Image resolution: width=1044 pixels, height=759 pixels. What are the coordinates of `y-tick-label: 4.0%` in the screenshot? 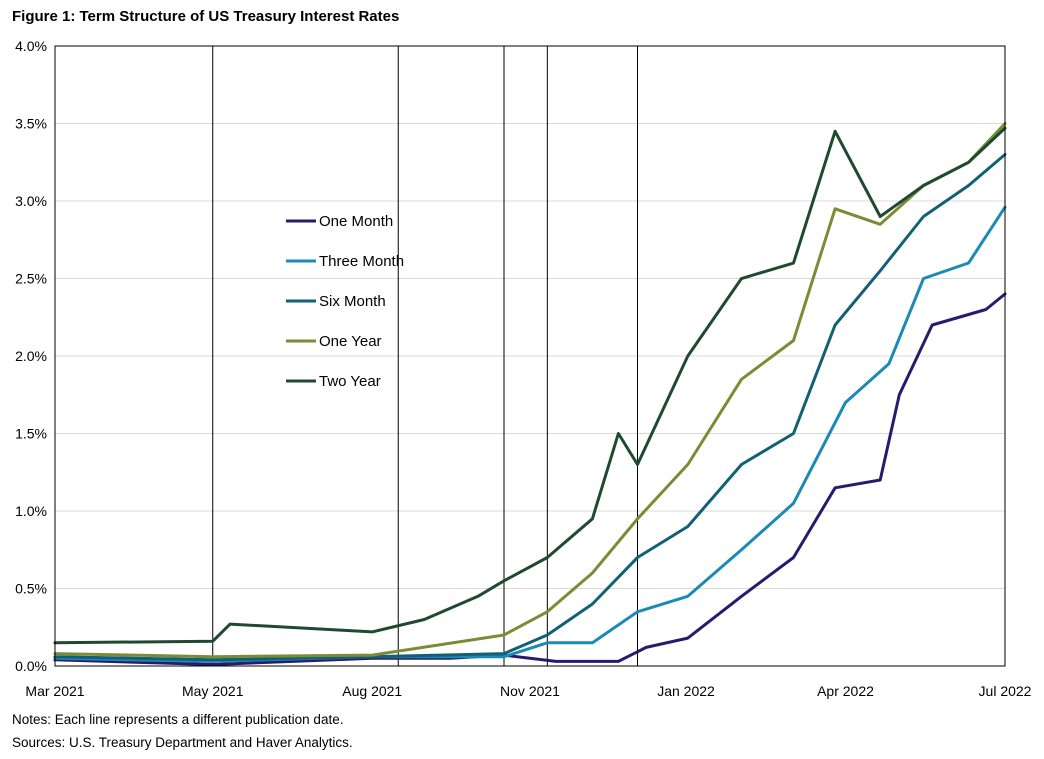 It's located at (31, 46).